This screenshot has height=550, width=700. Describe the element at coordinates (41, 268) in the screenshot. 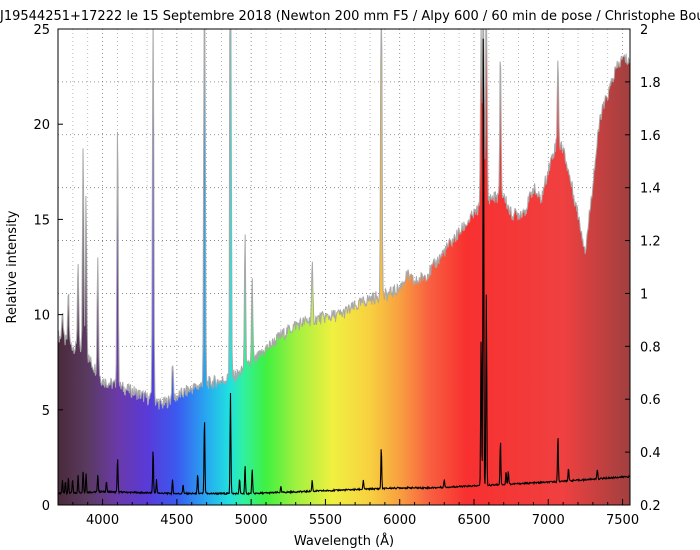

I see `y-tick-labels: 0 5 10 15 20 25` at that location.